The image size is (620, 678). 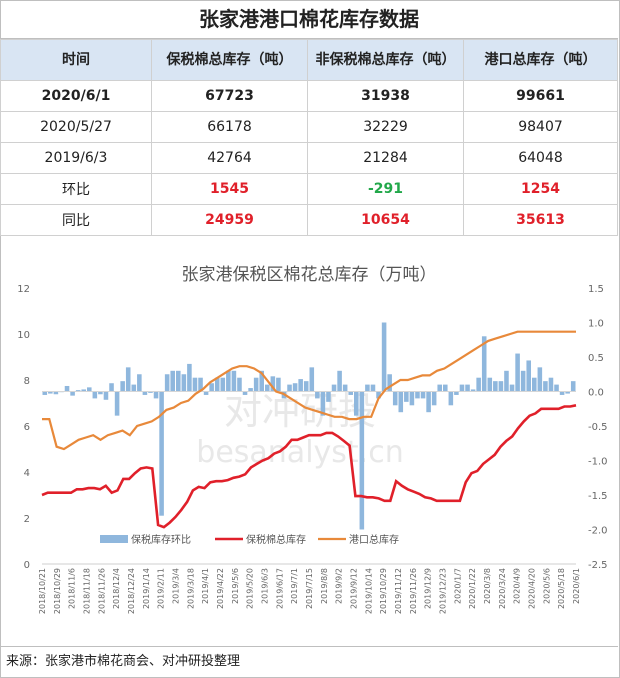 What do you see at coordinates (596, 289) in the screenshot?
I see `y-right-tick-label: 1.5` at bounding box center [596, 289].